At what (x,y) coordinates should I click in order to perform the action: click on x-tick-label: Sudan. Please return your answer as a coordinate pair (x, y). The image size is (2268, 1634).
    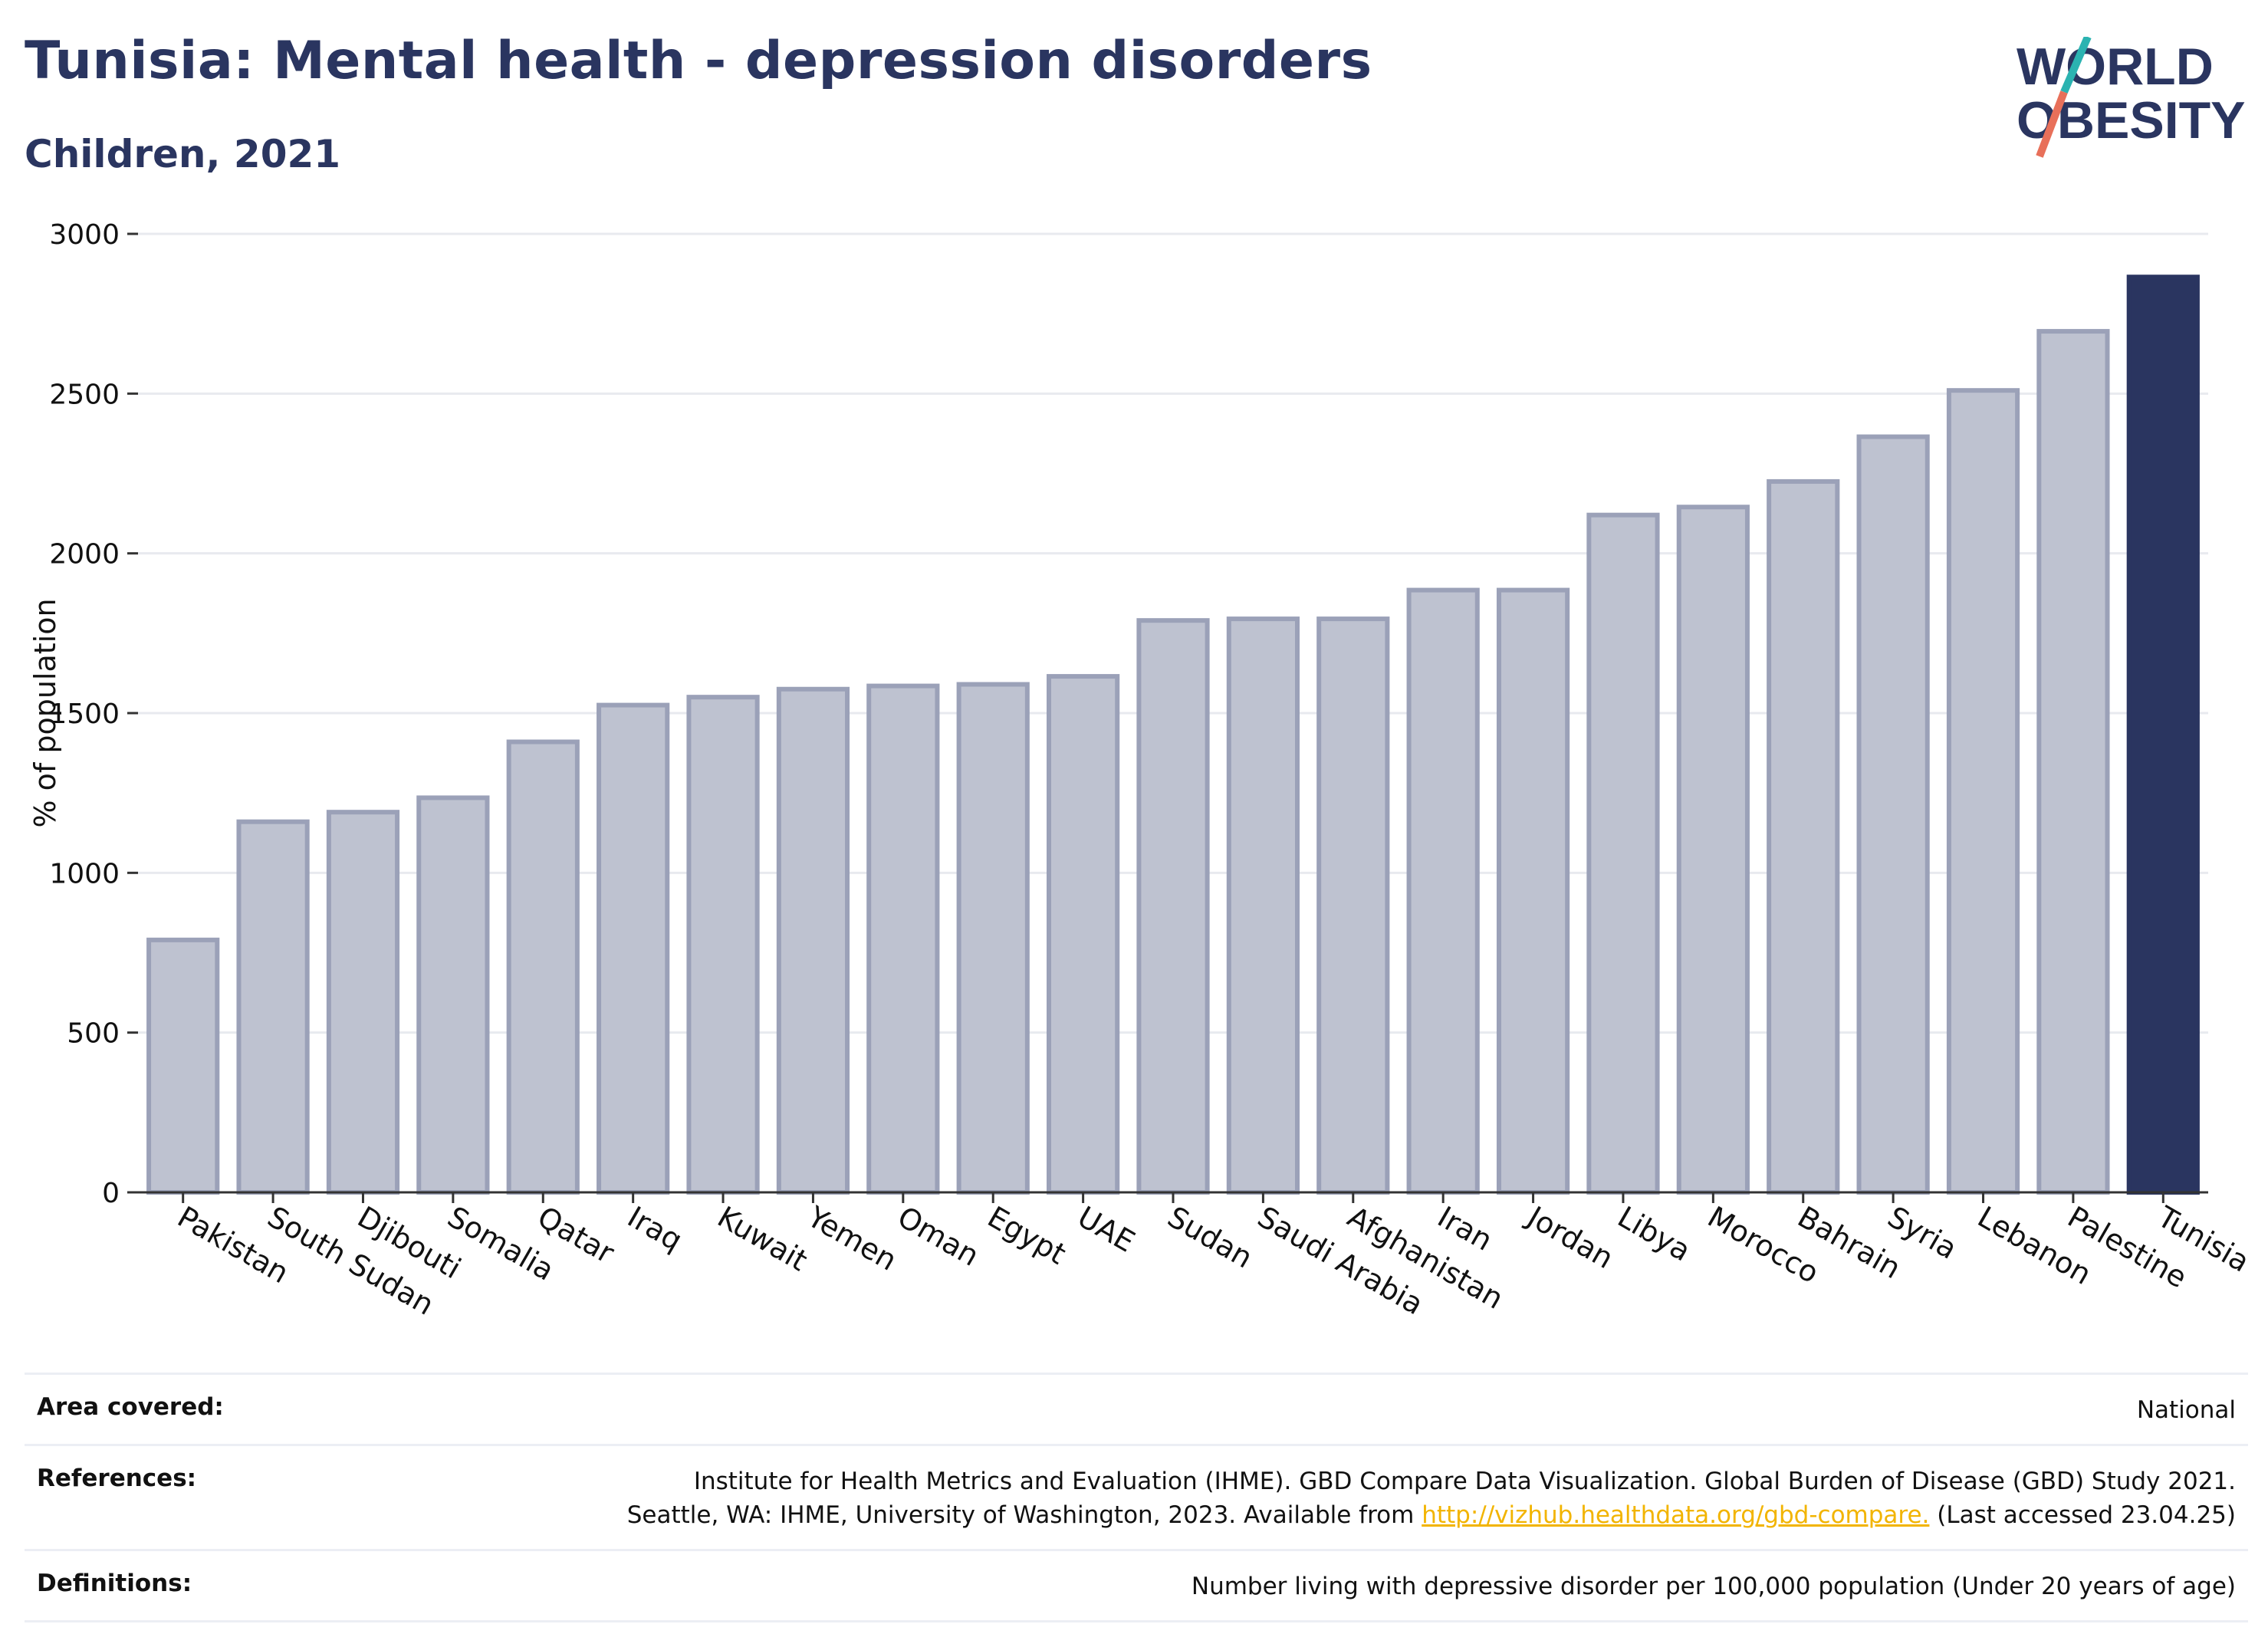
    Looking at the image, I should click on (1210, 1238).